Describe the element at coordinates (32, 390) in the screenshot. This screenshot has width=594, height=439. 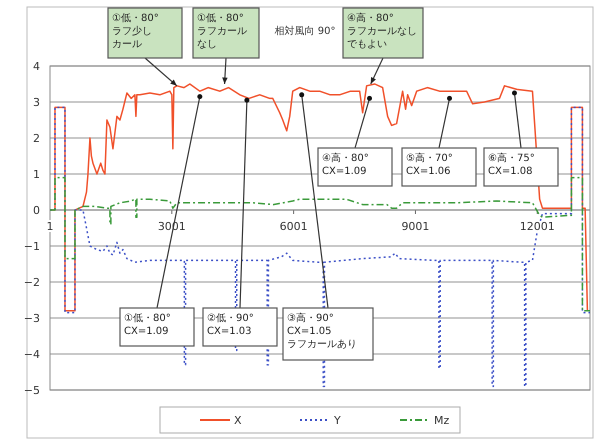
I see `y-tick-label: −5` at that location.